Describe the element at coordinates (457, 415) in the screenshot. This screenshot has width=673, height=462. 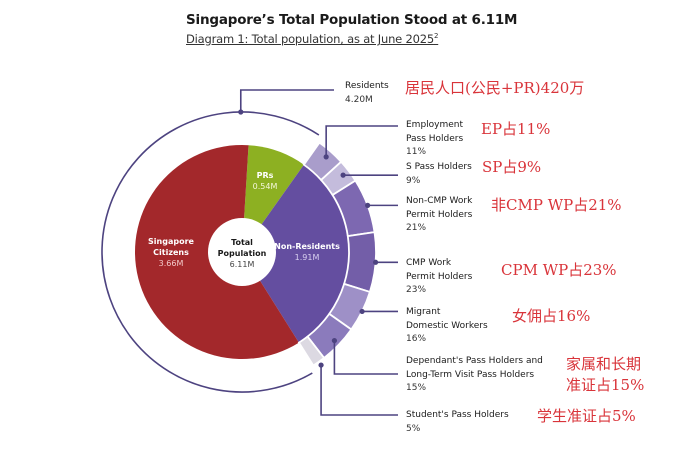
I see `student-line1: Student's Pass Holders` at that location.